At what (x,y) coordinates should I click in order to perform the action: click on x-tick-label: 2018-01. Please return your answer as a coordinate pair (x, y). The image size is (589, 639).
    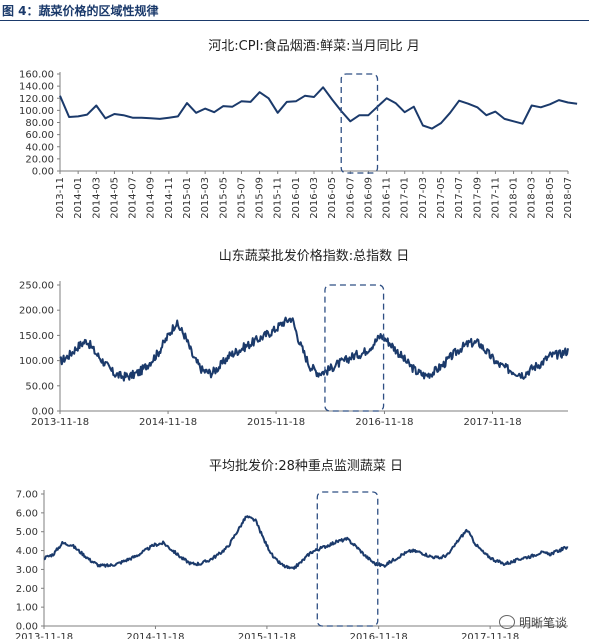
    Looking at the image, I should click on (514, 198).